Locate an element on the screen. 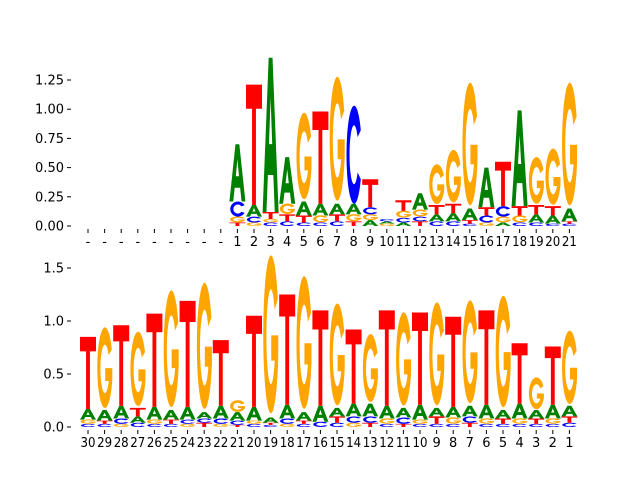 This screenshot has height=480, width=640. x-tick-label: 15 is located at coordinates (337, 443).